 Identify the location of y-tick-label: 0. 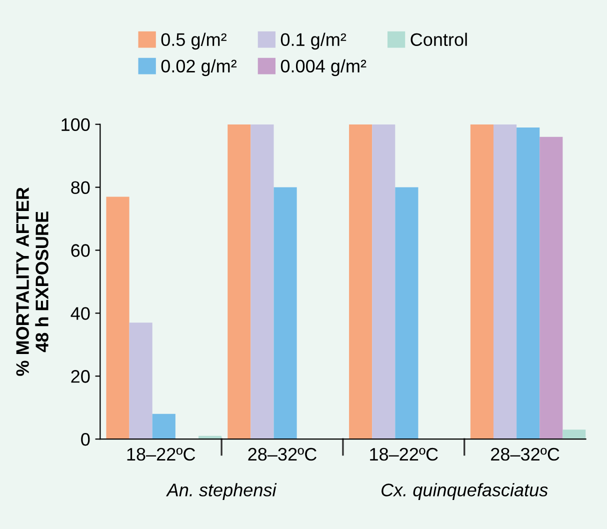
(85, 439).